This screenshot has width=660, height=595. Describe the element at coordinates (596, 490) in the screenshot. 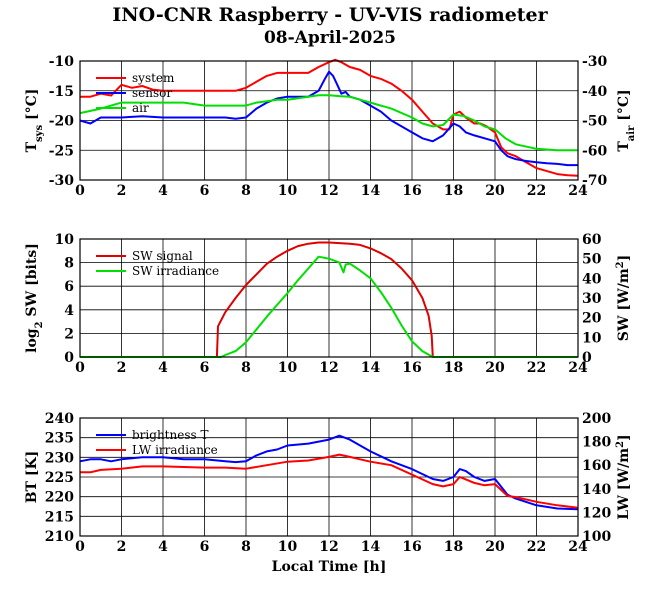

I see `y-tick-label-right: 140` at that location.